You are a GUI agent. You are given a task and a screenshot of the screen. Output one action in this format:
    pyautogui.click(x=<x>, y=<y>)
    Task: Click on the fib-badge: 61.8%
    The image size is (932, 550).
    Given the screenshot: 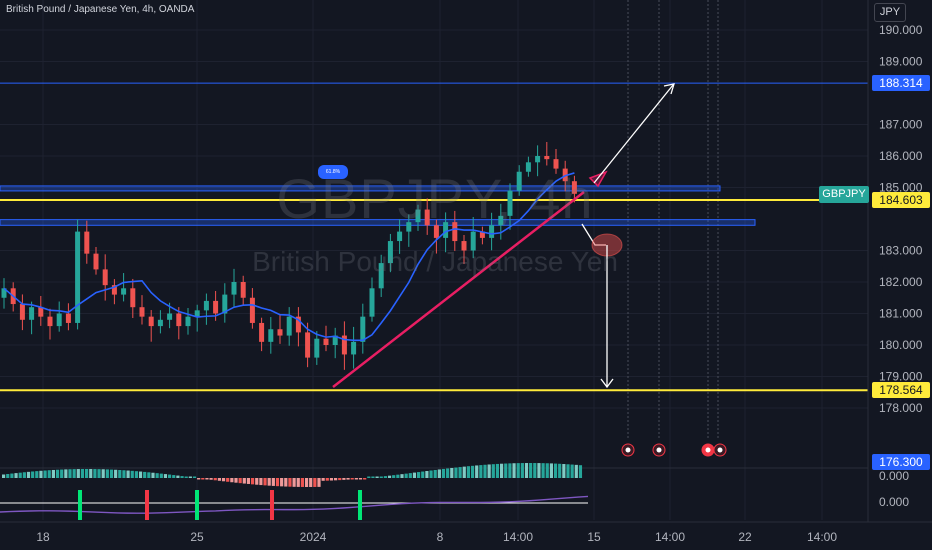 What is the action you would take?
    pyautogui.click(x=333, y=172)
    